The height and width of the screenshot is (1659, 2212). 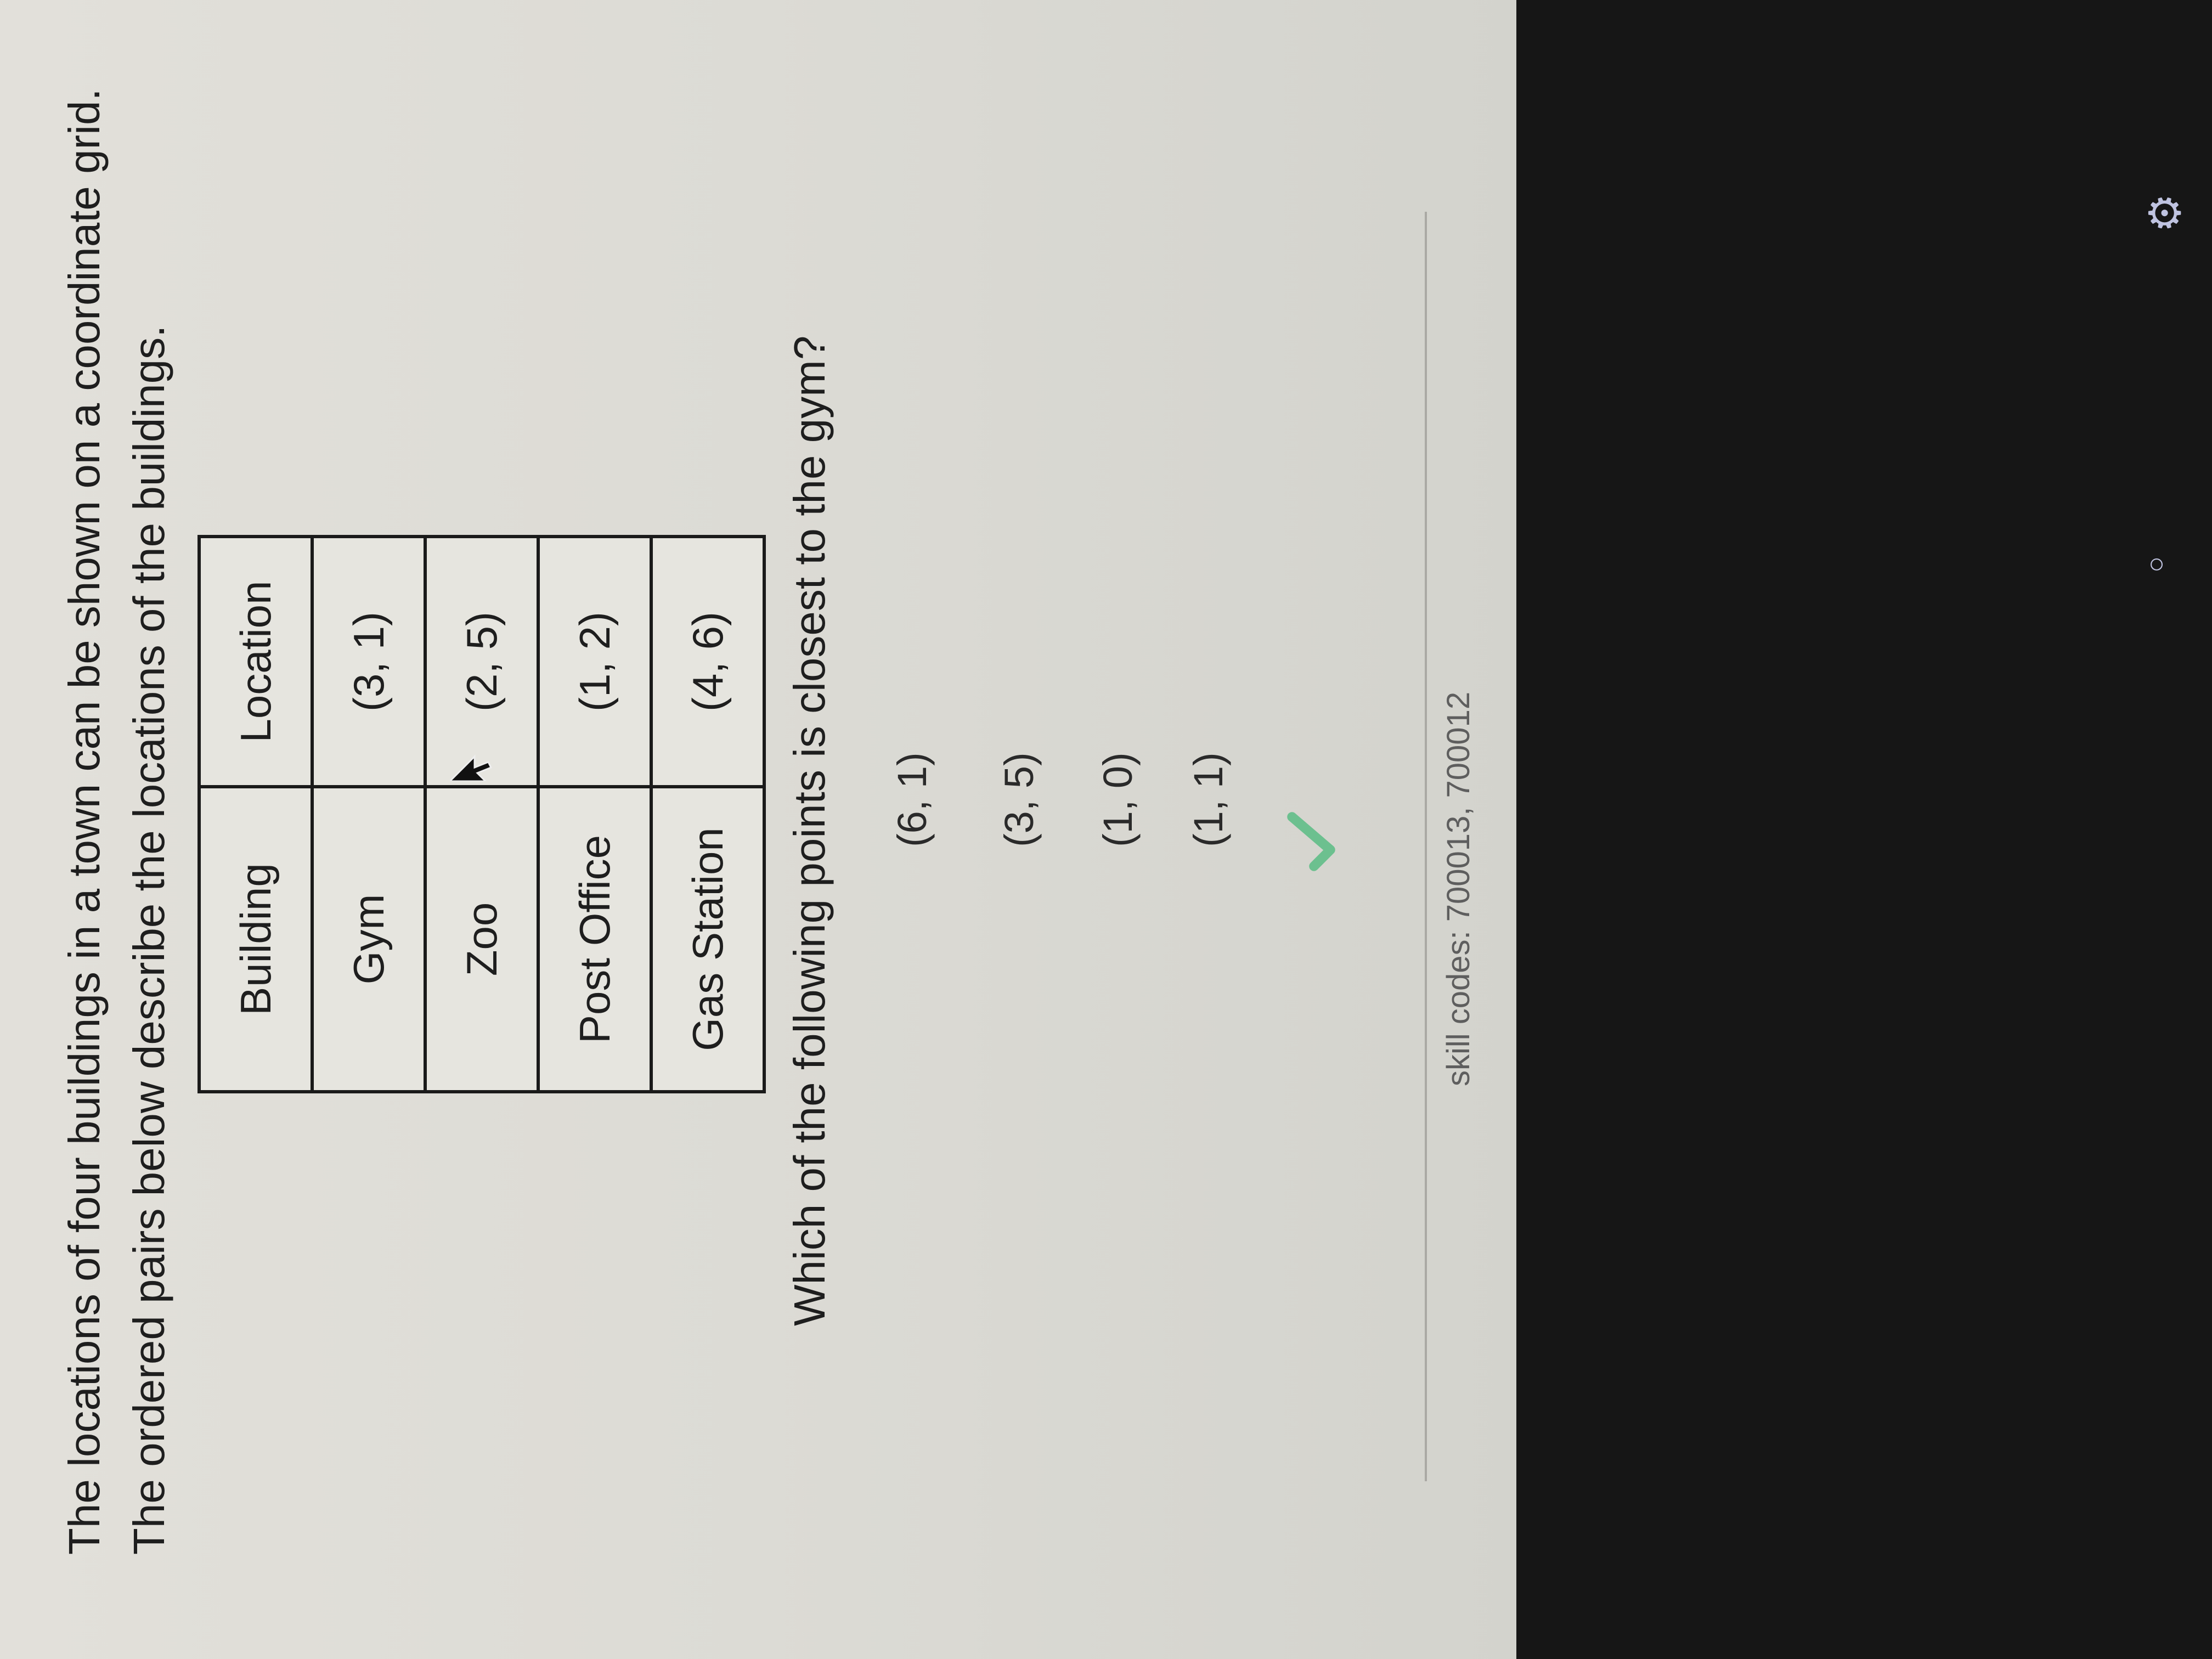 What do you see at coordinates (2165, 213) in the screenshot?
I see `gear-icon: ⚙` at bounding box center [2165, 213].